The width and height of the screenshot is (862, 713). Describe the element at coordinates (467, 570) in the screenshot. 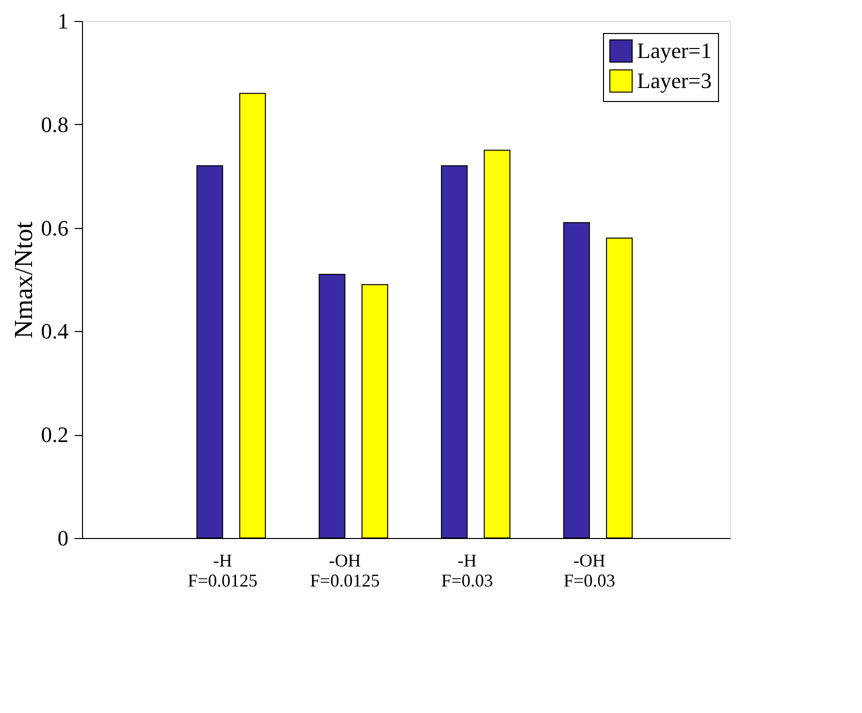

I see `x-tick-label: -H F=0.03` at that location.